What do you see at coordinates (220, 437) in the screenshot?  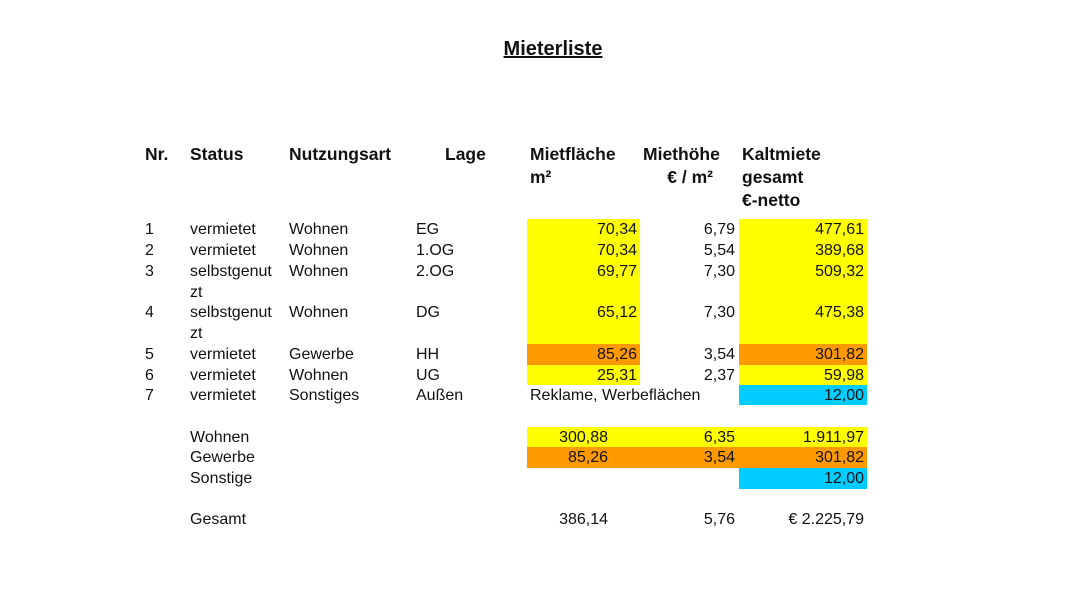 I see `summary-label: Wohnen` at bounding box center [220, 437].